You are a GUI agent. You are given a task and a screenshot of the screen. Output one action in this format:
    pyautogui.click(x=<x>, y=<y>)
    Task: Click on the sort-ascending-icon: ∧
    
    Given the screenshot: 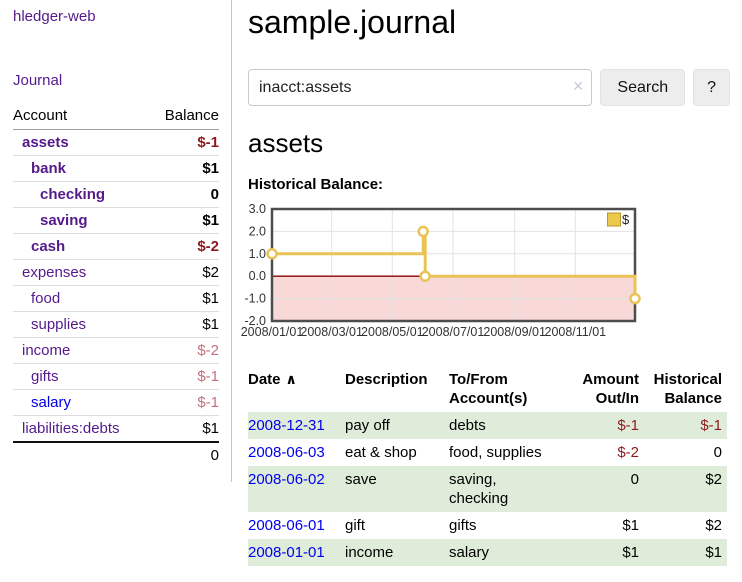 What is the action you would take?
    pyautogui.click(x=291, y=379)
    